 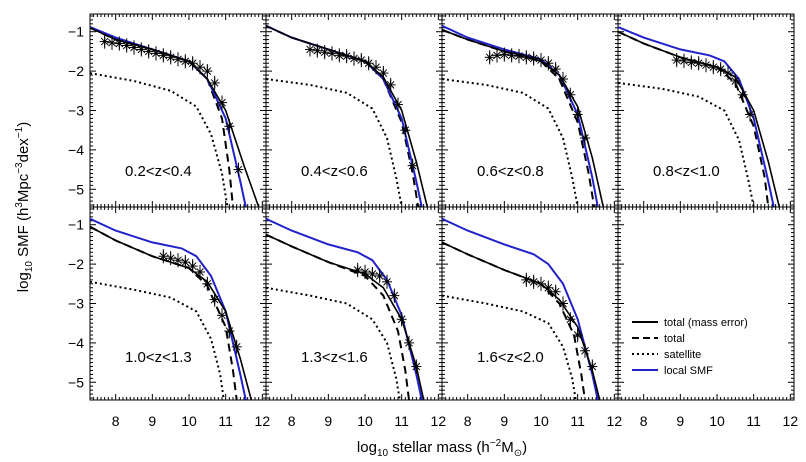 I want to click on legend-item: total, so click(x=658, y=339).